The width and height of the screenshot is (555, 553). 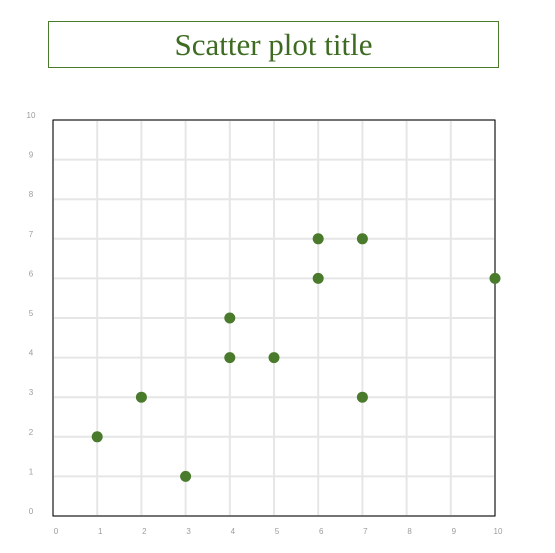 I want to click on x-tick-label: 0, so click(x=56, y=531).